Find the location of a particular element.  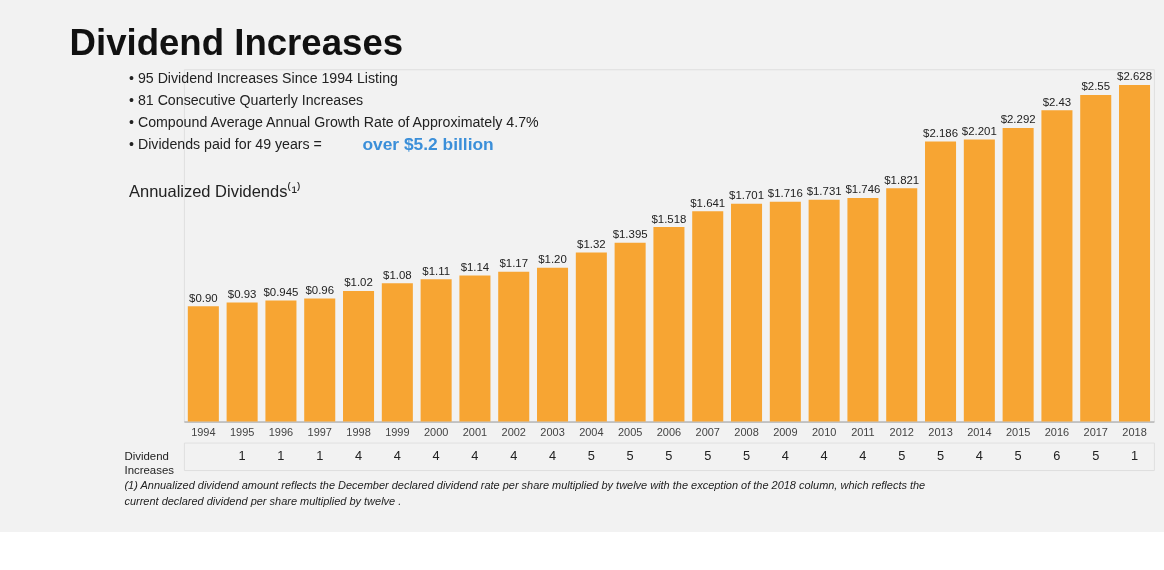

data-label: $1.14 is located at coordinates (475, 266).